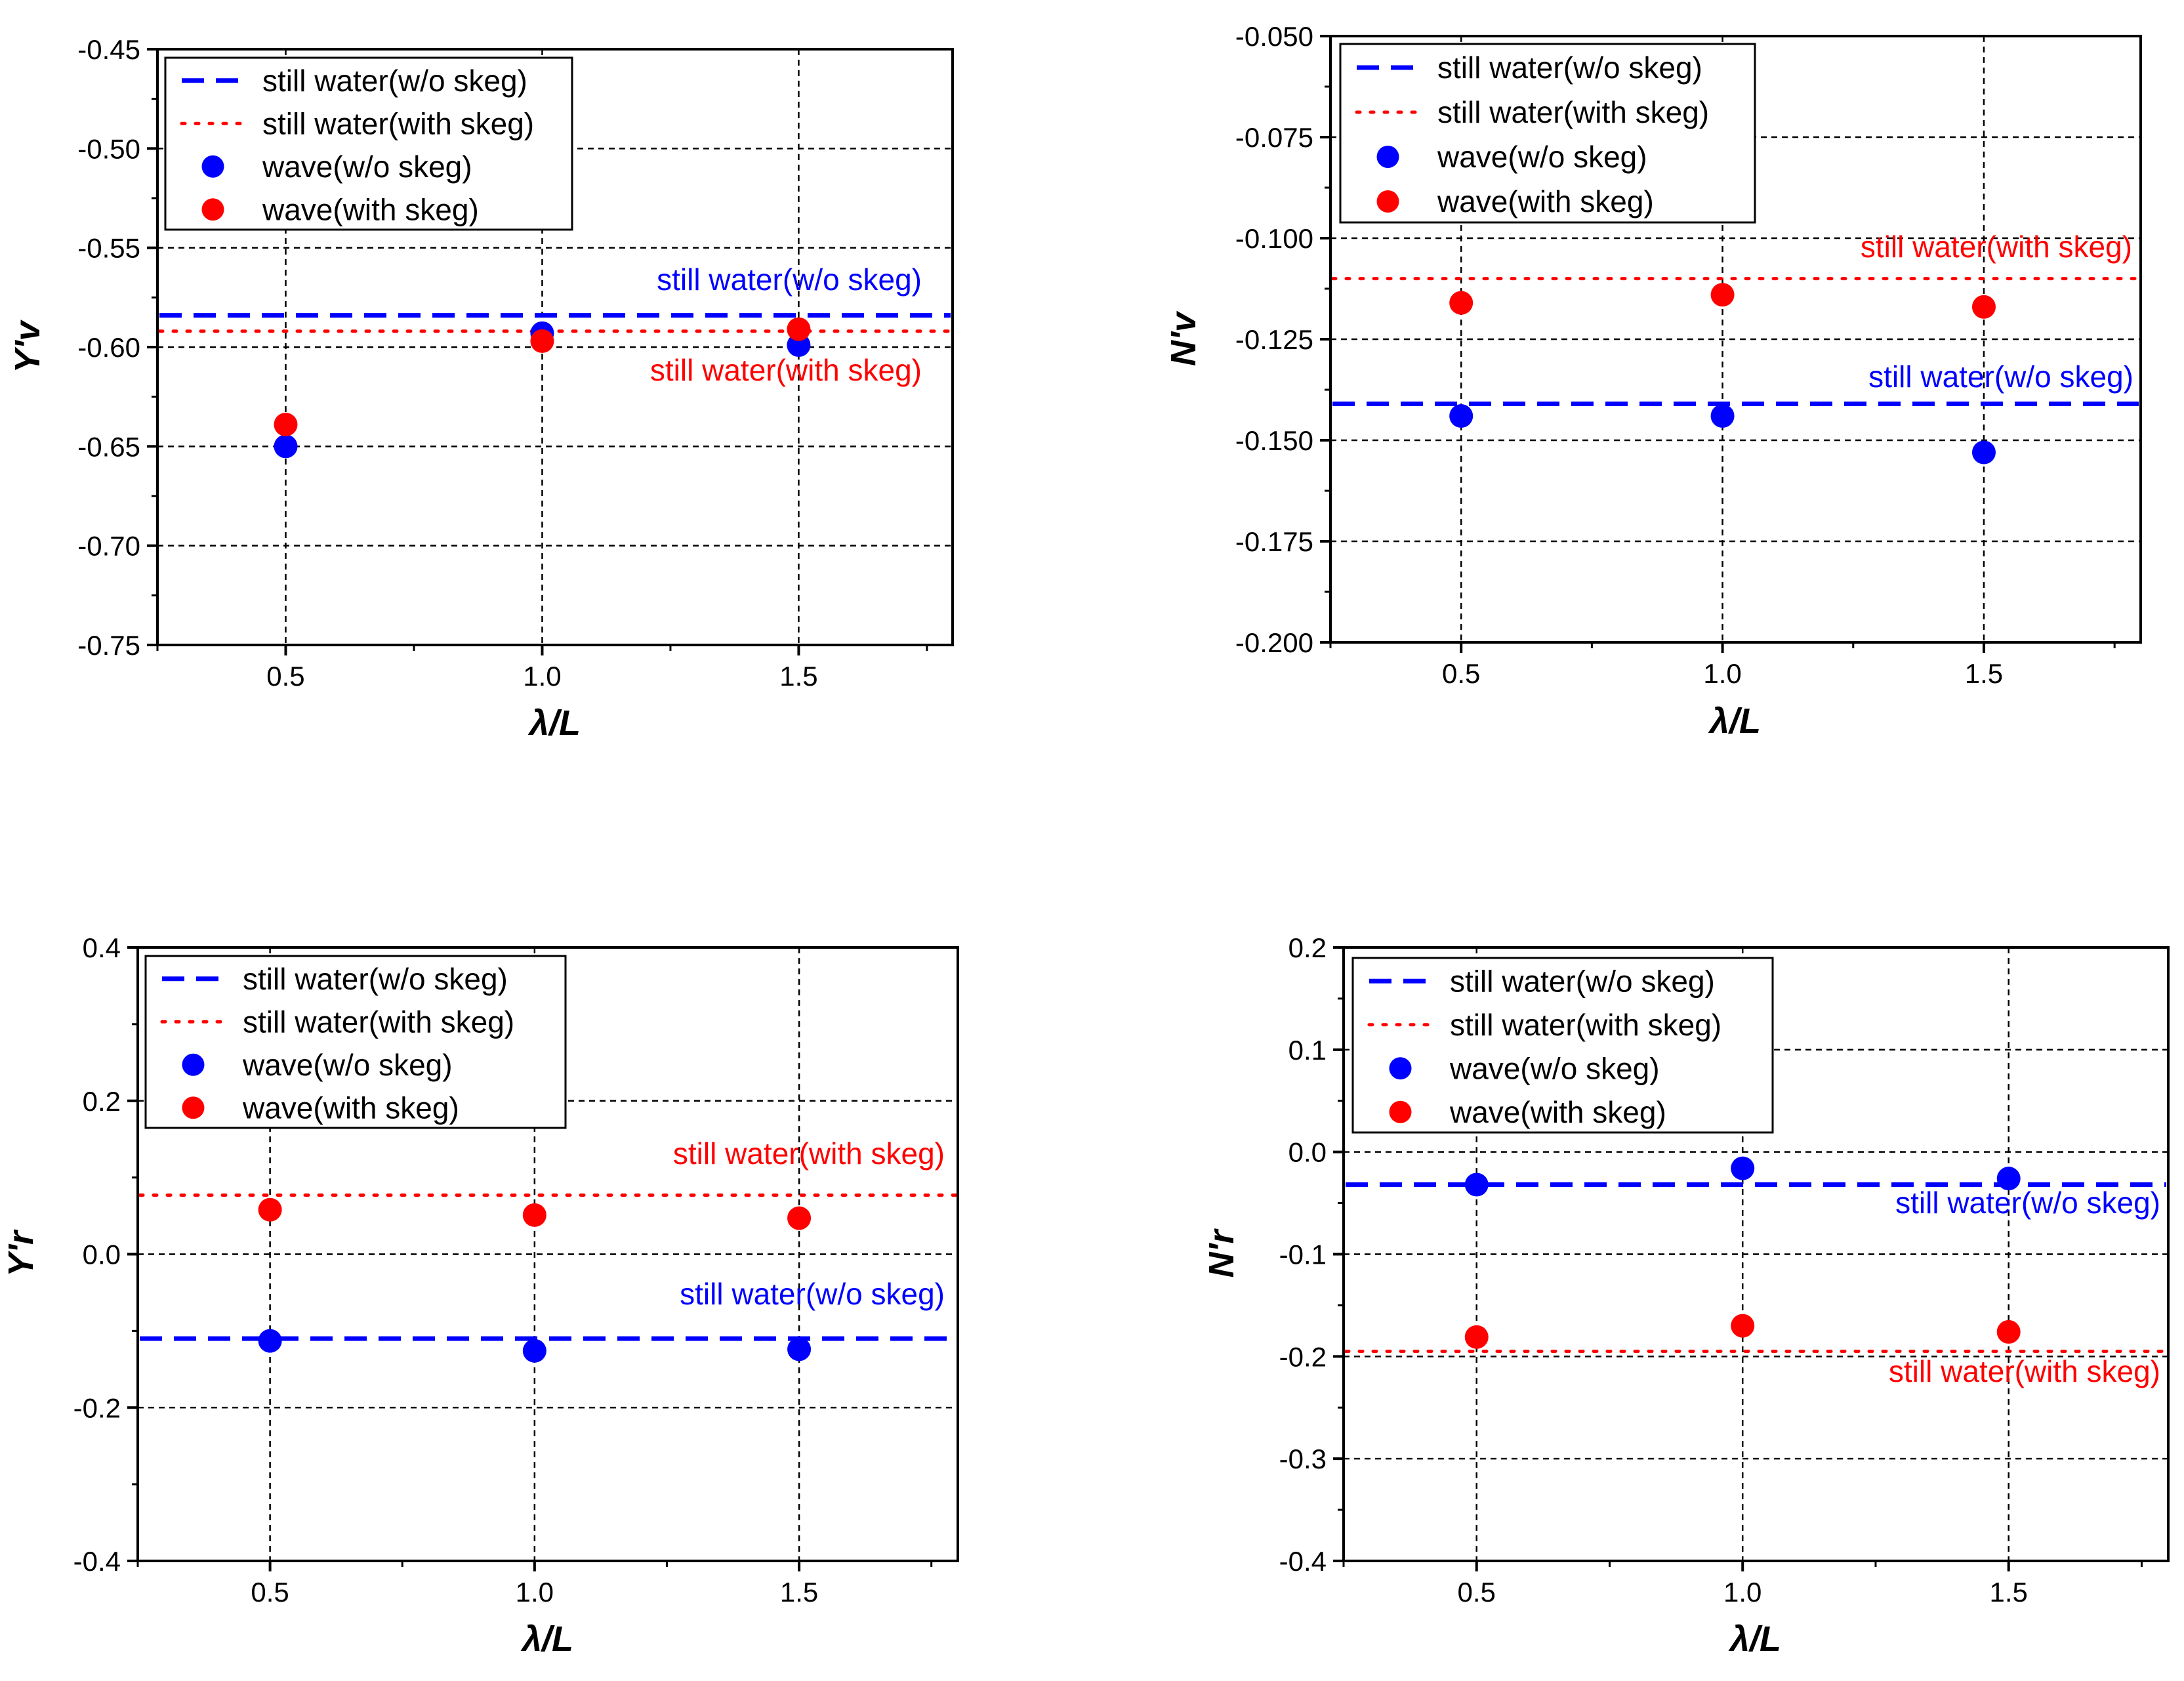  What do you see at coordinates (1303, 1254) in the screenshot?
I see `y-tick-label: -0.1` at bounding box center [1303, 1254].